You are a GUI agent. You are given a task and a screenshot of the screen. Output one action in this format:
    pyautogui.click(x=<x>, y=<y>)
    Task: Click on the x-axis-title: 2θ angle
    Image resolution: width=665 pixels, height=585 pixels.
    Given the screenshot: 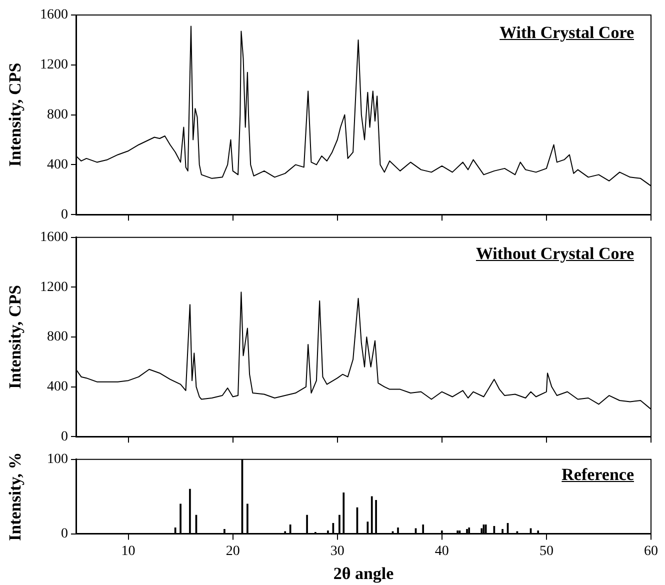 What is the action you would take?
    pyautogui.click(x=363, y=574)
    